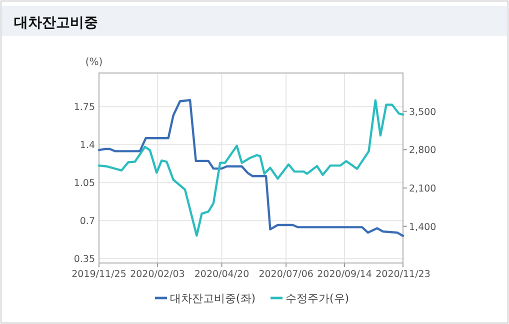 This screenshot has width=509, height=324. Describe the element at coordinates (84, 108) in the screenshot. I see `y-tick-label: 1.75` at that location.